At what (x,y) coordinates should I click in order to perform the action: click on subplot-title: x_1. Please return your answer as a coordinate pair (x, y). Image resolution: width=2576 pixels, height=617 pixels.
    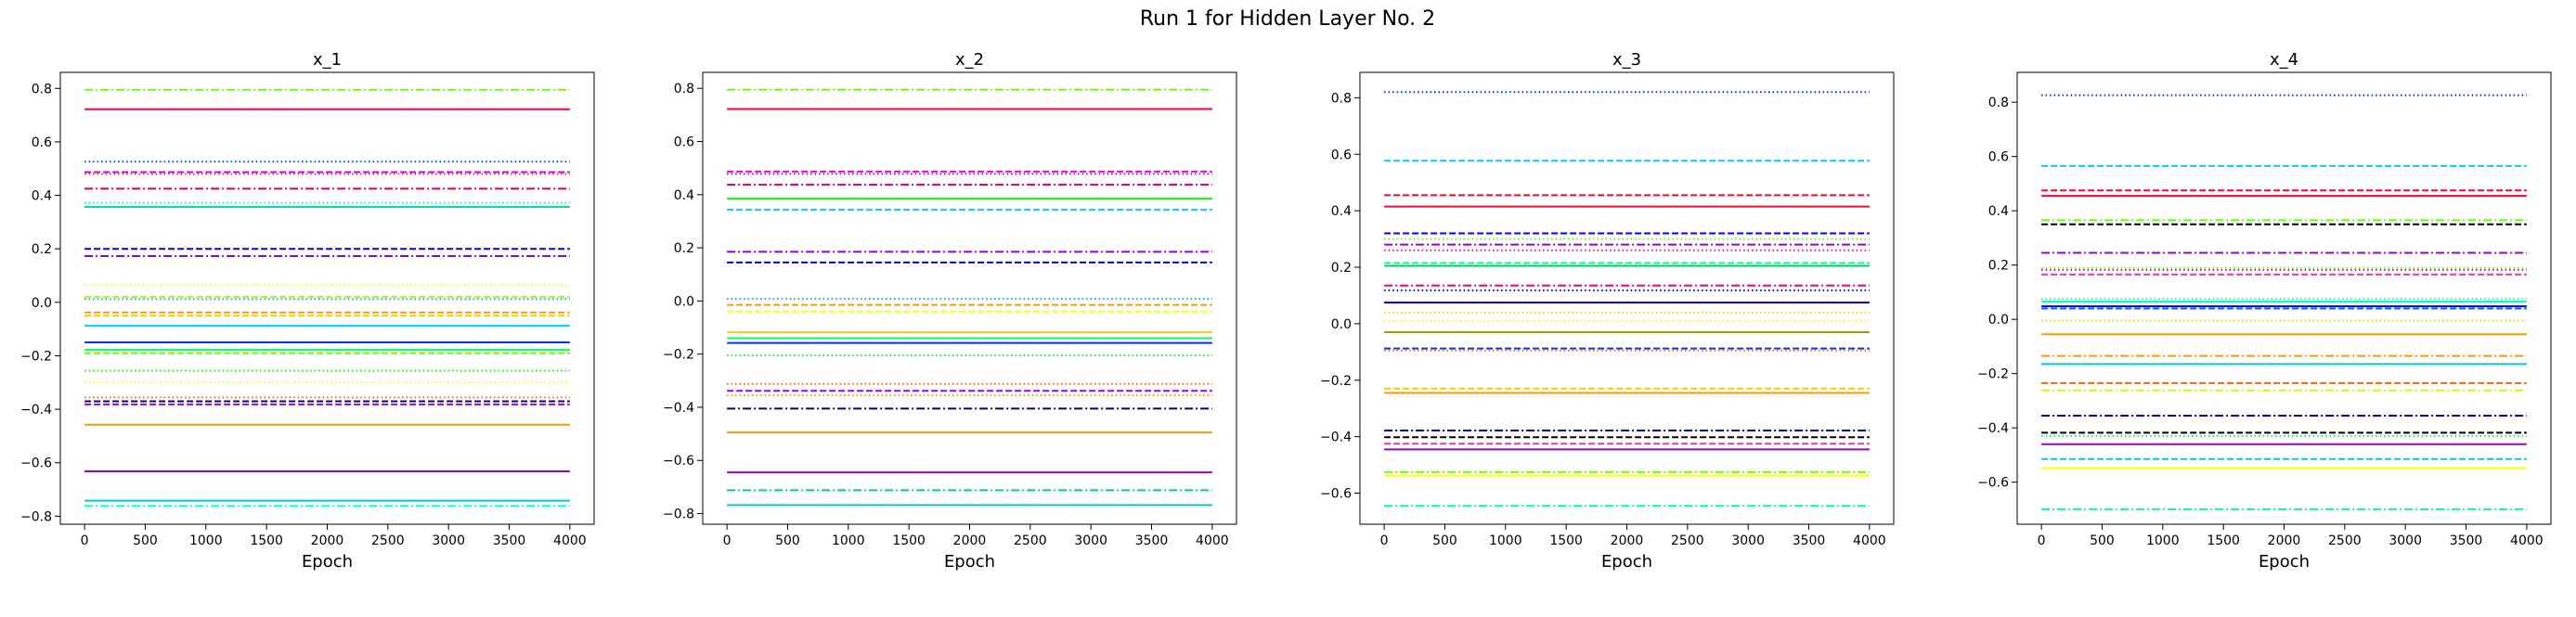
    Looking at the image, I should click on (327, 60).